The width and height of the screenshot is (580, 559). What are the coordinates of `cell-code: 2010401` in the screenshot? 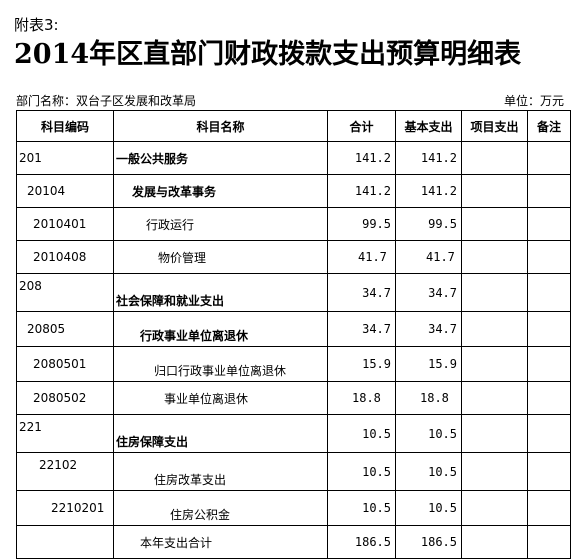 It's located at (65, 224).